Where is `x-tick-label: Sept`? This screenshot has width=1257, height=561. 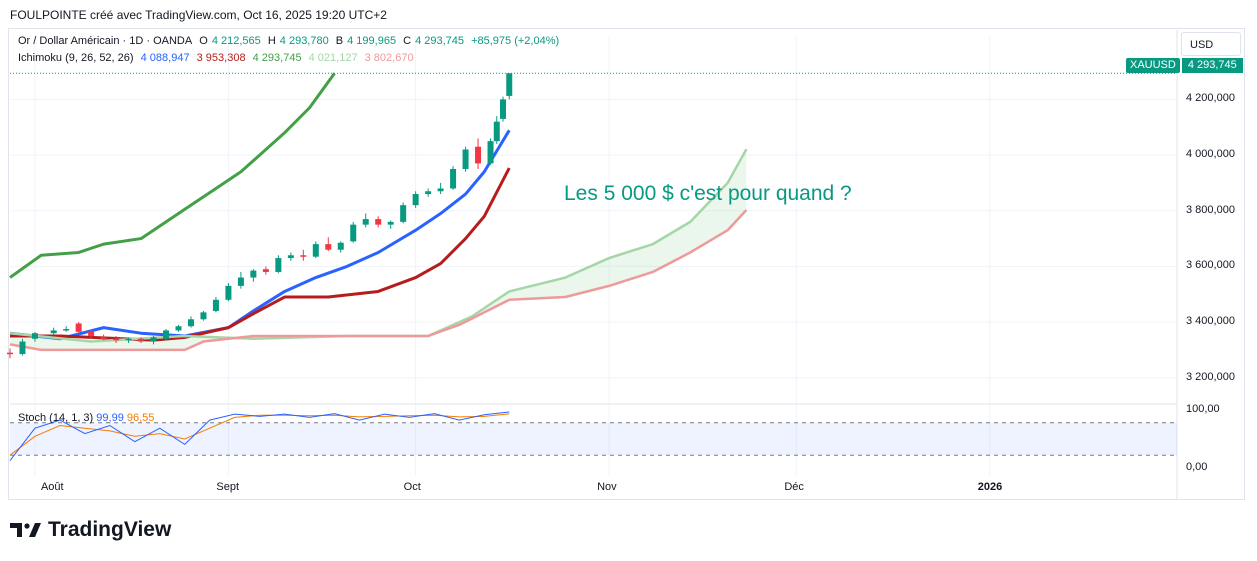 x-tick-label: Sept is located at coordinates (228, 487).